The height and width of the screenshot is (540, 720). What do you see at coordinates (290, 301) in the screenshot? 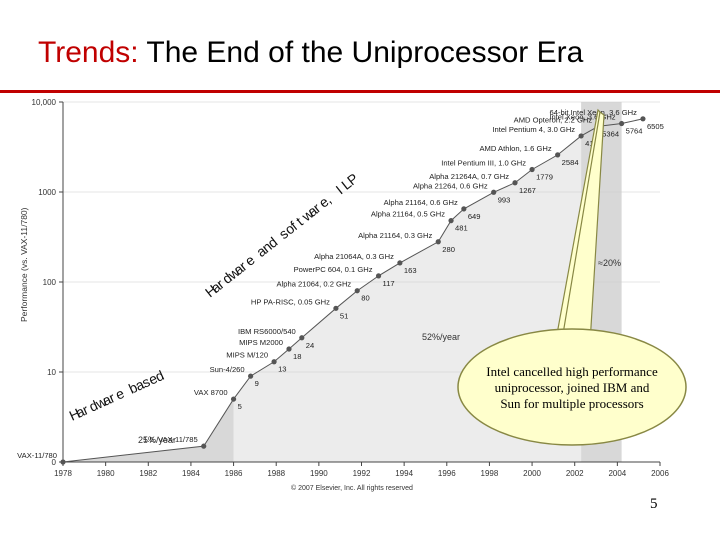
I see `point-label-7: HP PA-RISC, 0.05 GHz` at bounding box center [290, 301].